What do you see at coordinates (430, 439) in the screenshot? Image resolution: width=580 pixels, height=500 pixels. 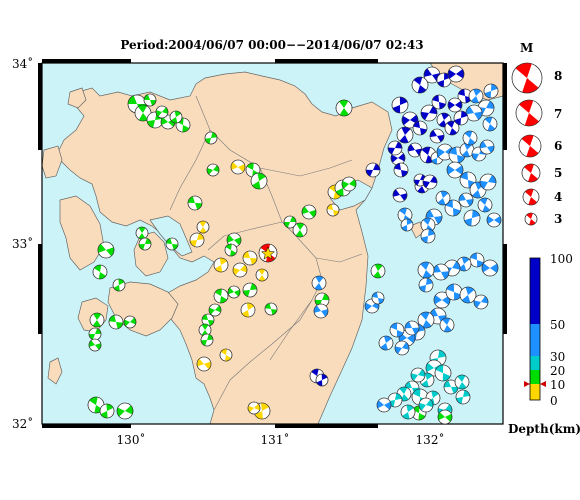 I see `lon-label-132: 132˚` at bounding box center [430, 439].